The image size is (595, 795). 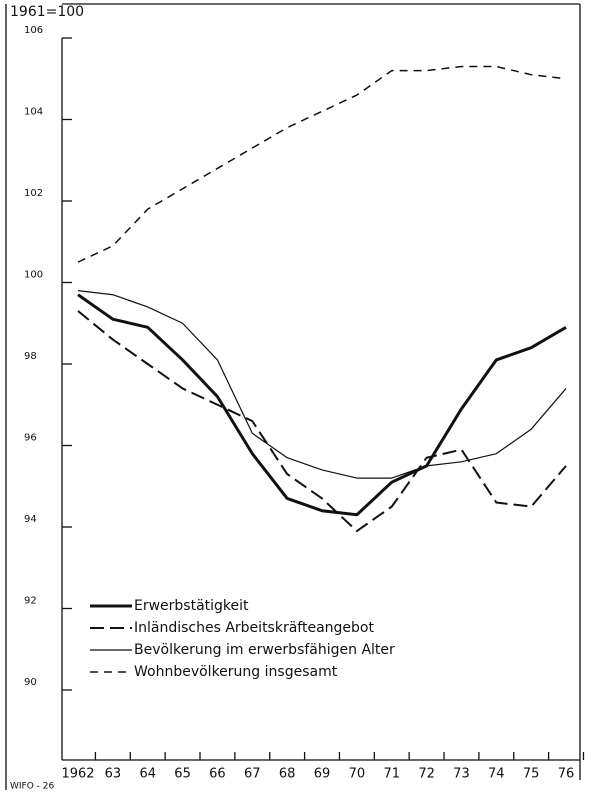 What do you see at coordinates (496, 774) in the screenshot?
I see `x-tick-label: 74` at bounding box center [496, 774].